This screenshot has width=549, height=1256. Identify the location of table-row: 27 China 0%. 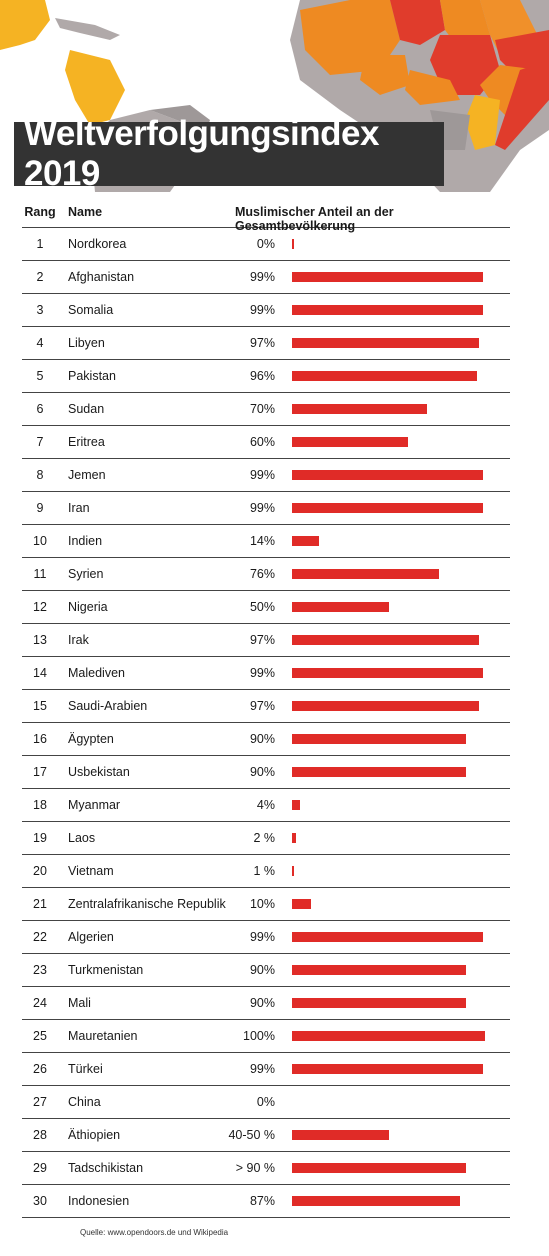
(266, 1102).